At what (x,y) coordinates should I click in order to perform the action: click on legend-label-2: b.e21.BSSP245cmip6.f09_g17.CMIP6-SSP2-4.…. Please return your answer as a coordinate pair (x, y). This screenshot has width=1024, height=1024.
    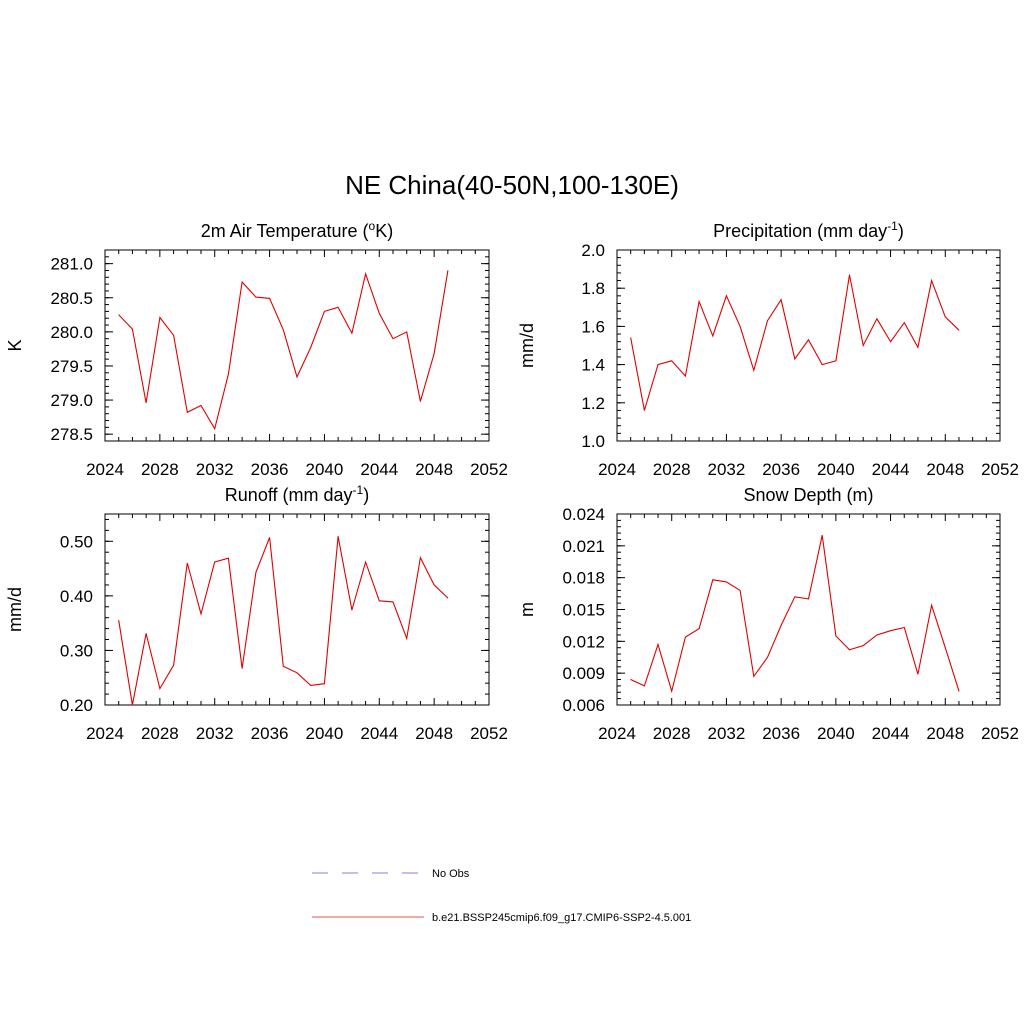
    Looking at the image, I should click on (561, 918).